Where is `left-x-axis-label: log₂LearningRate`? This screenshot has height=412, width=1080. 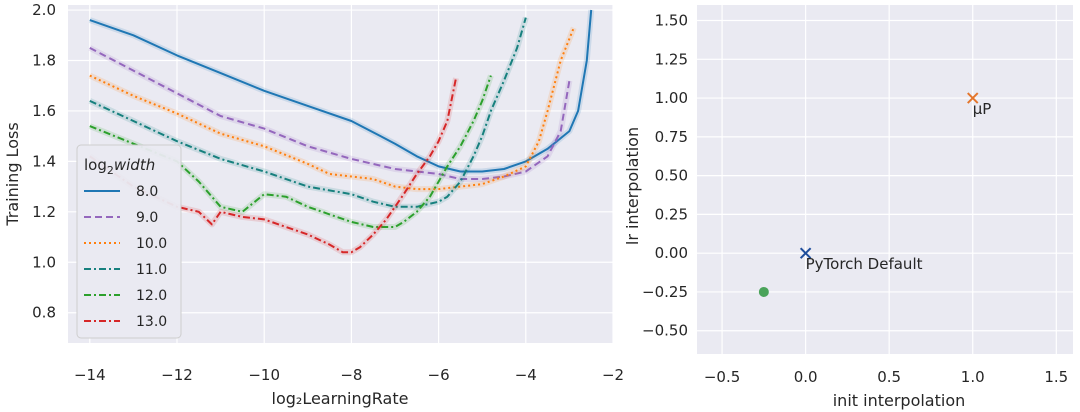
left-x-axis-label: log₂LearningRate is located at coordinates (340, 398).